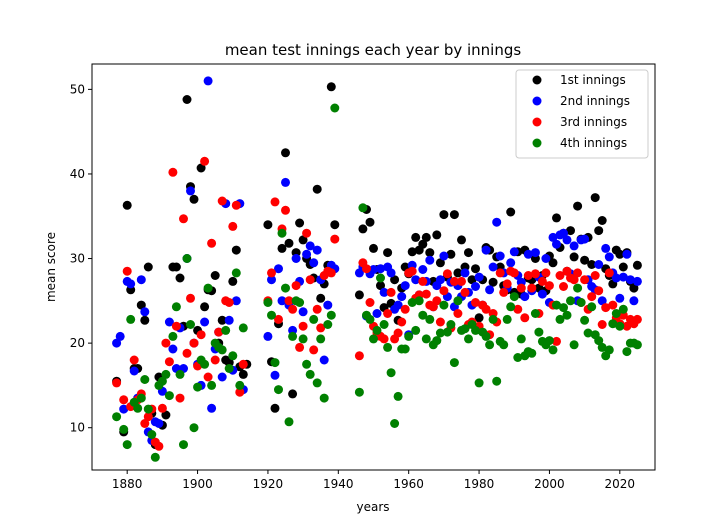  I want to click on chart-title: mean test innings each year by innings, so click(373, 50).